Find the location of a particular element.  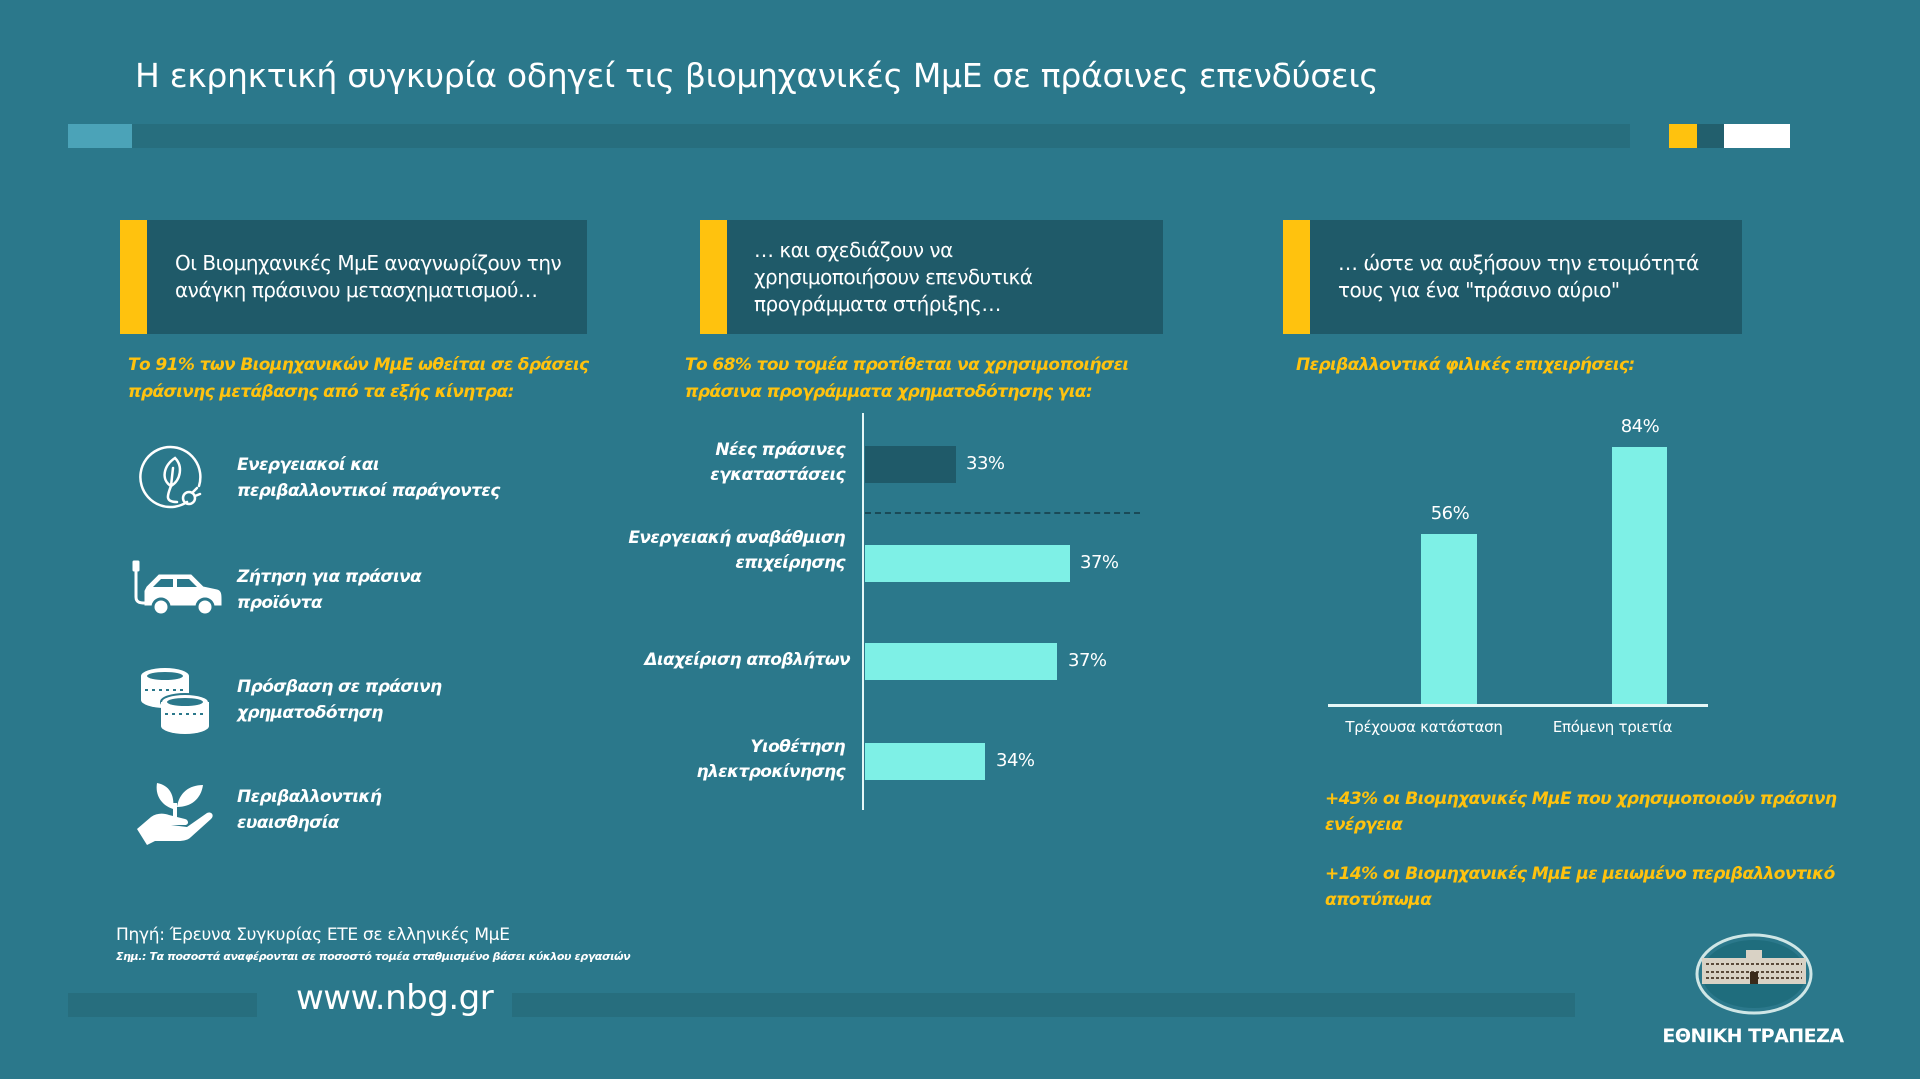

vbar-chart-axis is located at coordinates (1518, 705).